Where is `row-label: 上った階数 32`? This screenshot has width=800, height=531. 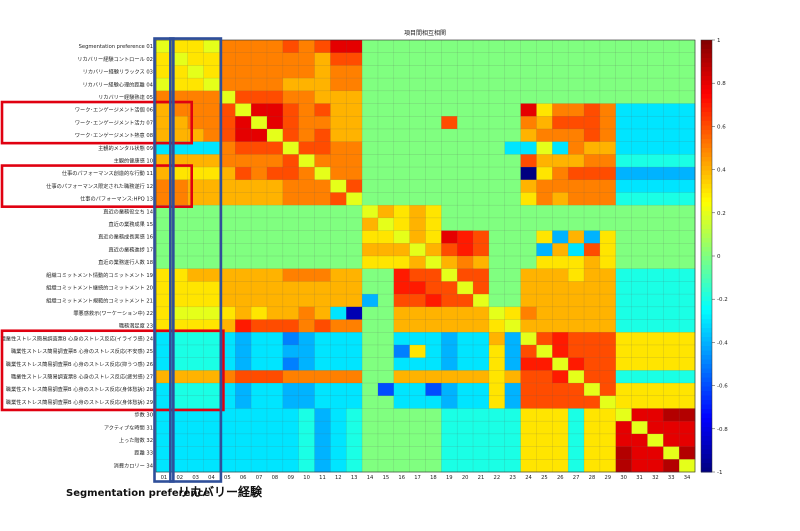 row-label: 上った階数 32 is located at coordinates (136, 440).